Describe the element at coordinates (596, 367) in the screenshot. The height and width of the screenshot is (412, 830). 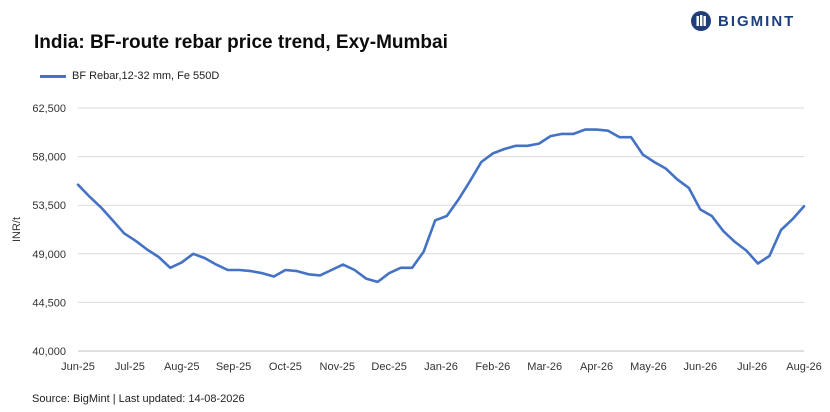
I see `x-tick-label: Apr-26` at that location.